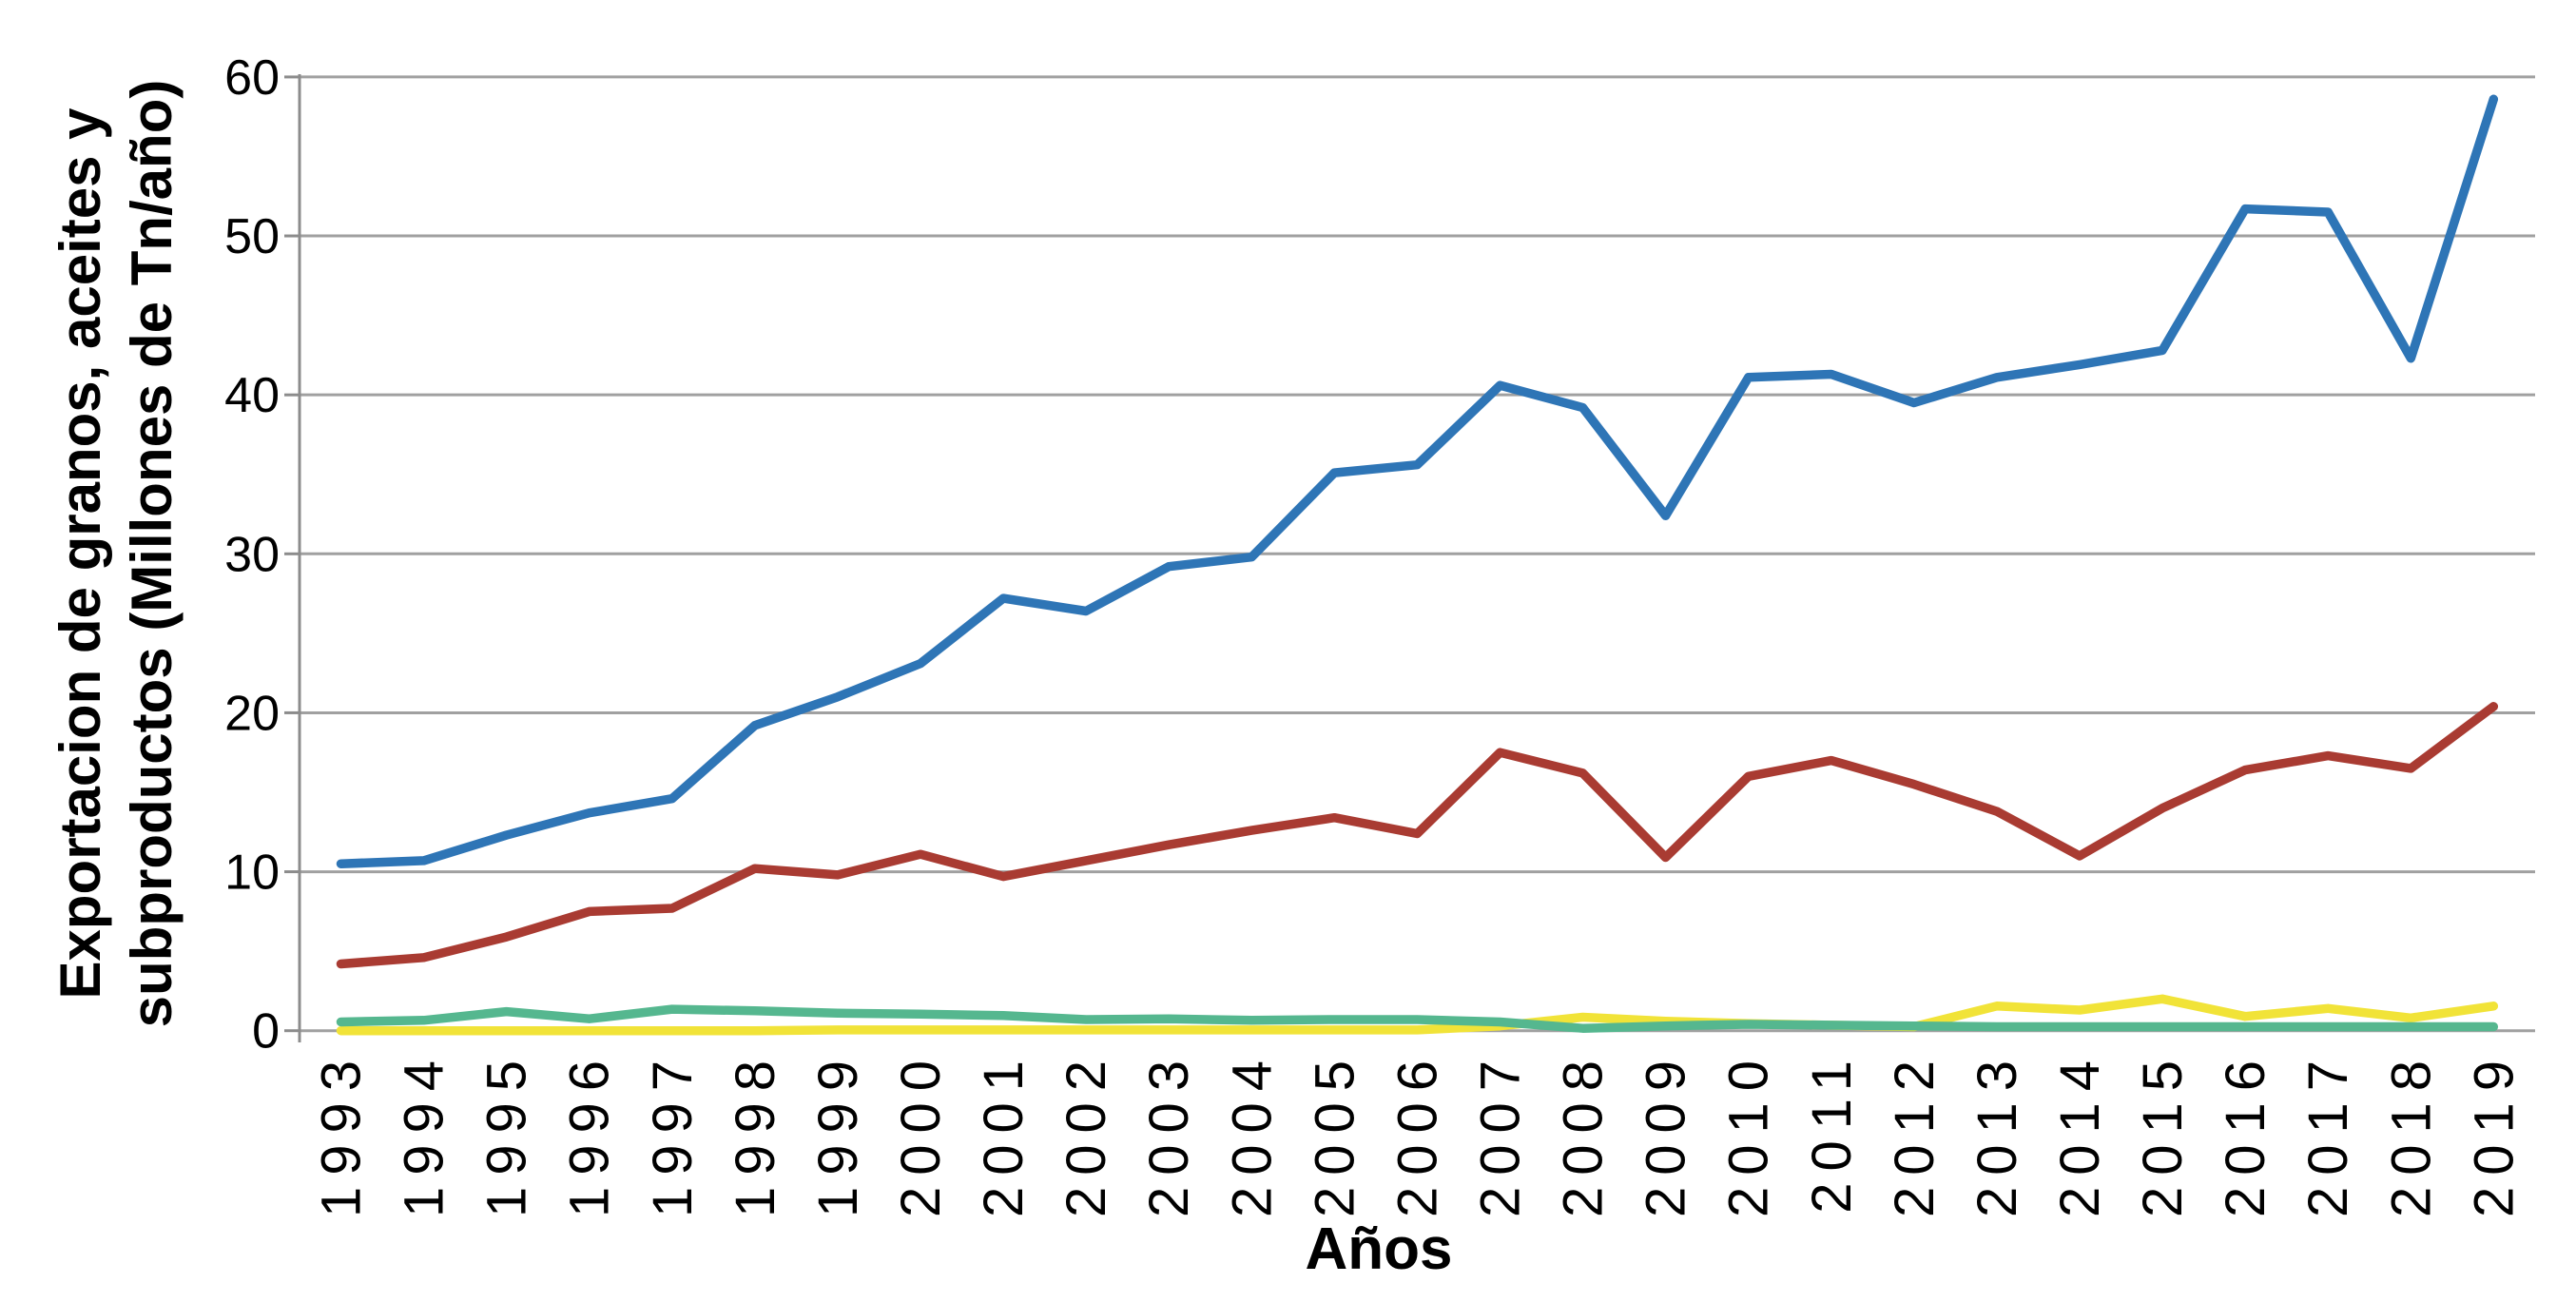 The width and height of the screenshot is (2576, 1303). I want to click on x-tick-label: 2003, so click(1169, 1133).